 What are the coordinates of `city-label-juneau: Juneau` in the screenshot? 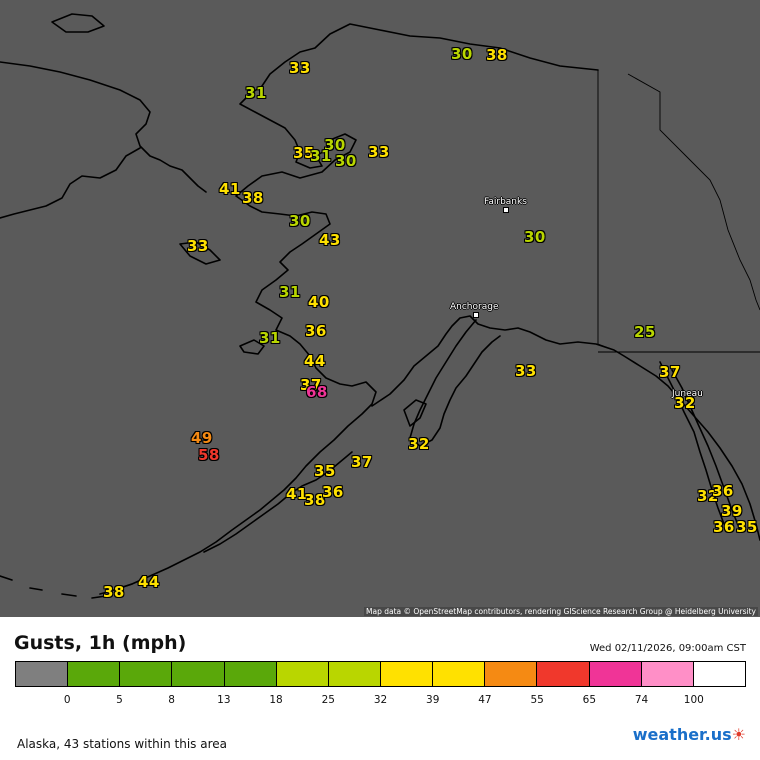 It's located at (687, 394).